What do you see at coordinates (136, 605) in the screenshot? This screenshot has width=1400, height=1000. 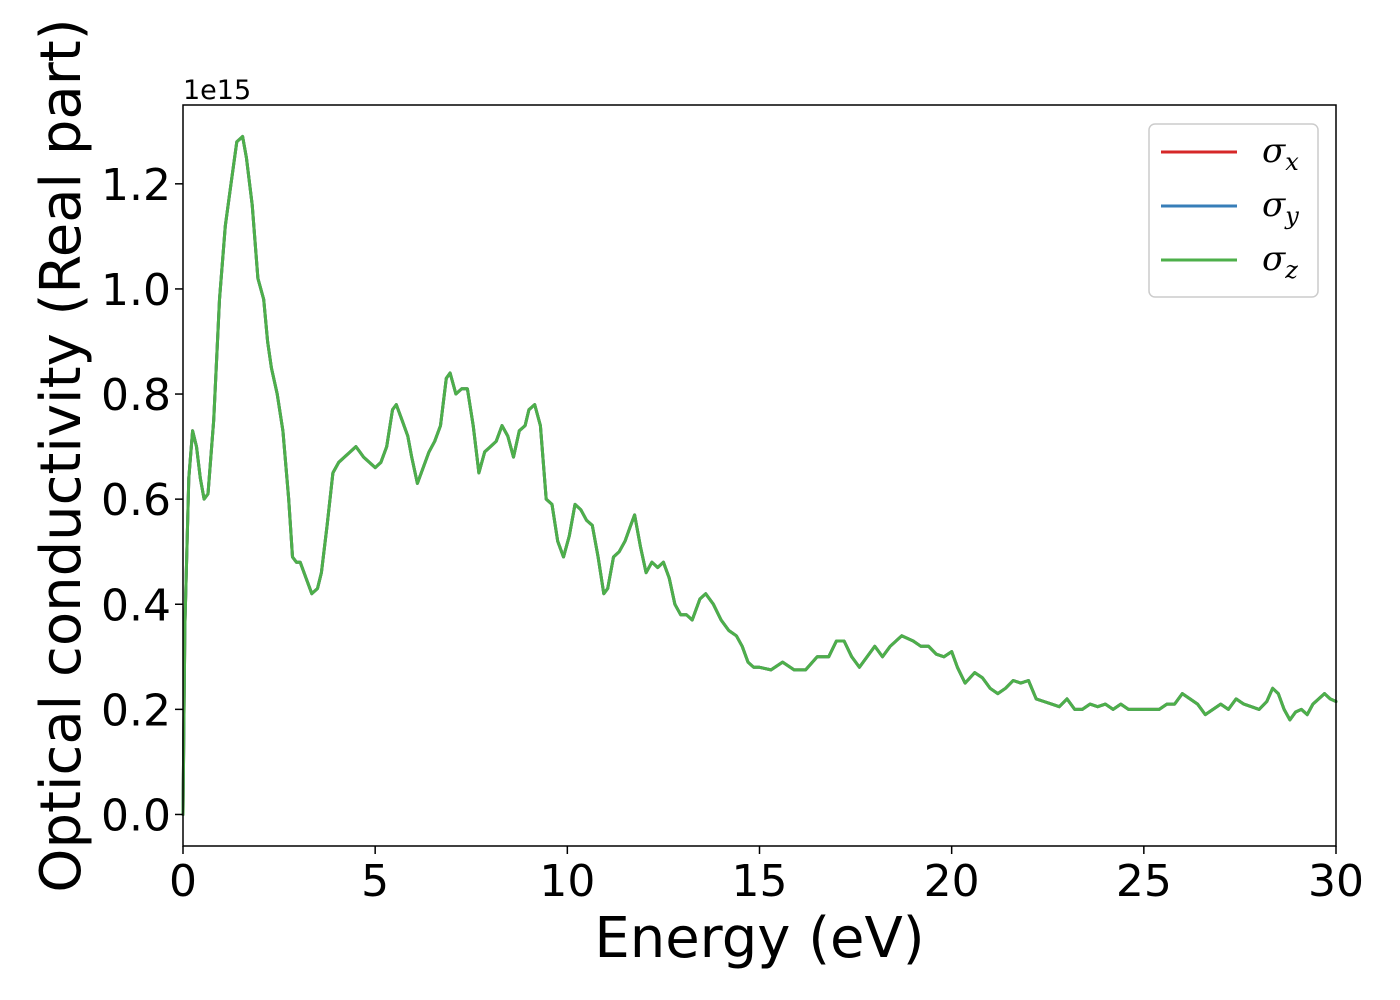 I see `y-tick-label: 0.4` at bounding box center [136, 605].